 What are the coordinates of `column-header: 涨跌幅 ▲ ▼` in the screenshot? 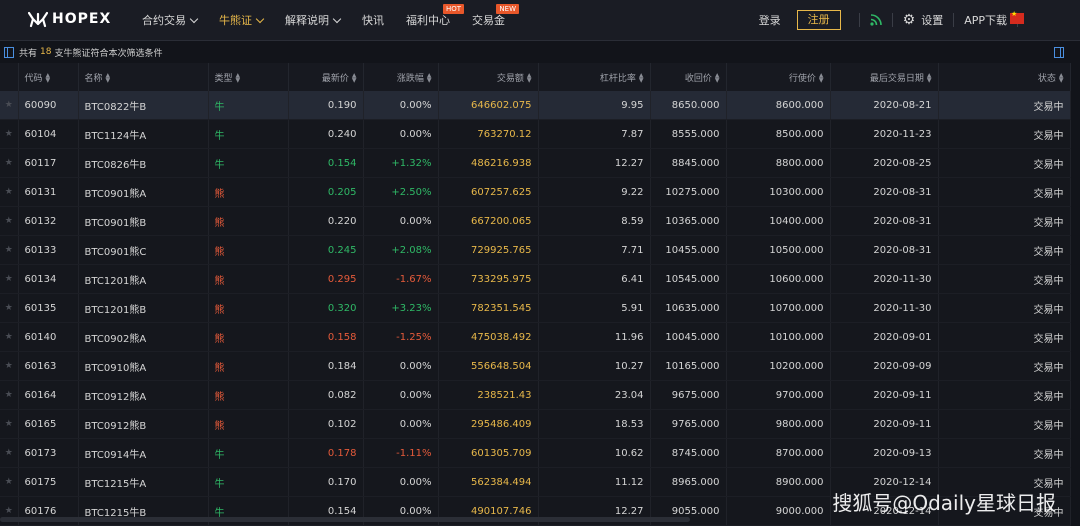 It's located at (401, 77).